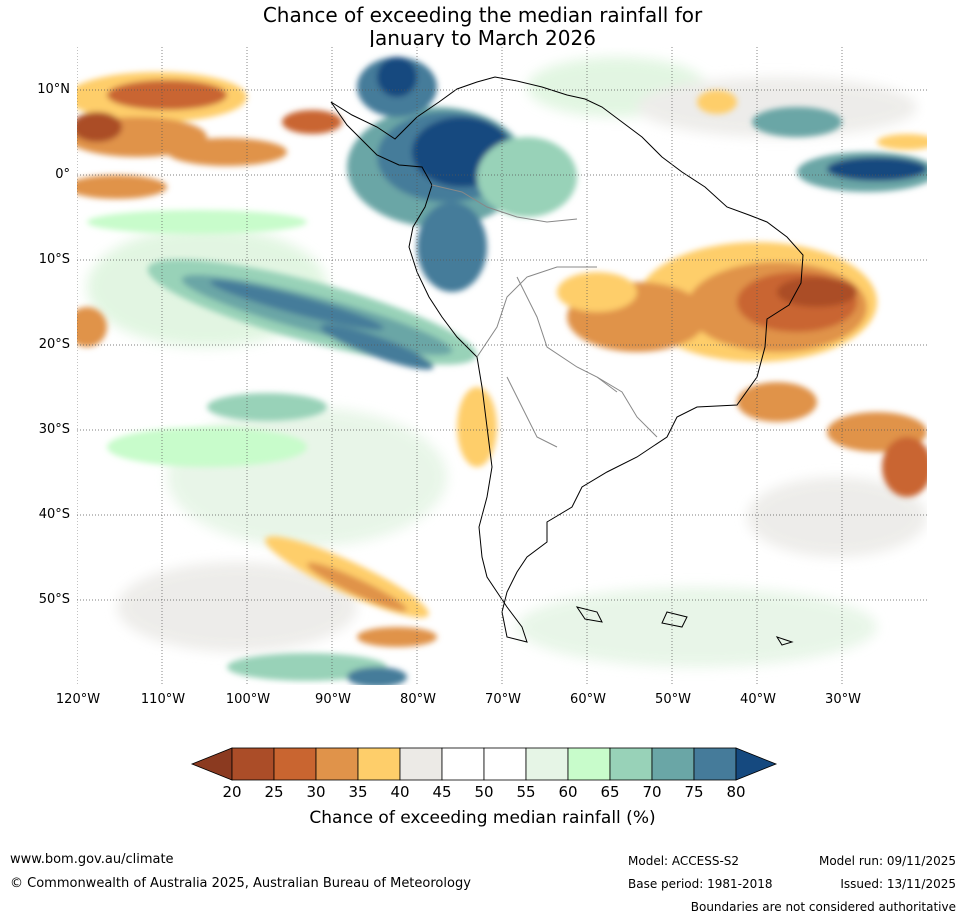 Image resolution: width=965 pixels, height=919 pixels. I want to click on colorbar-tick: 35, so click(358, 792).